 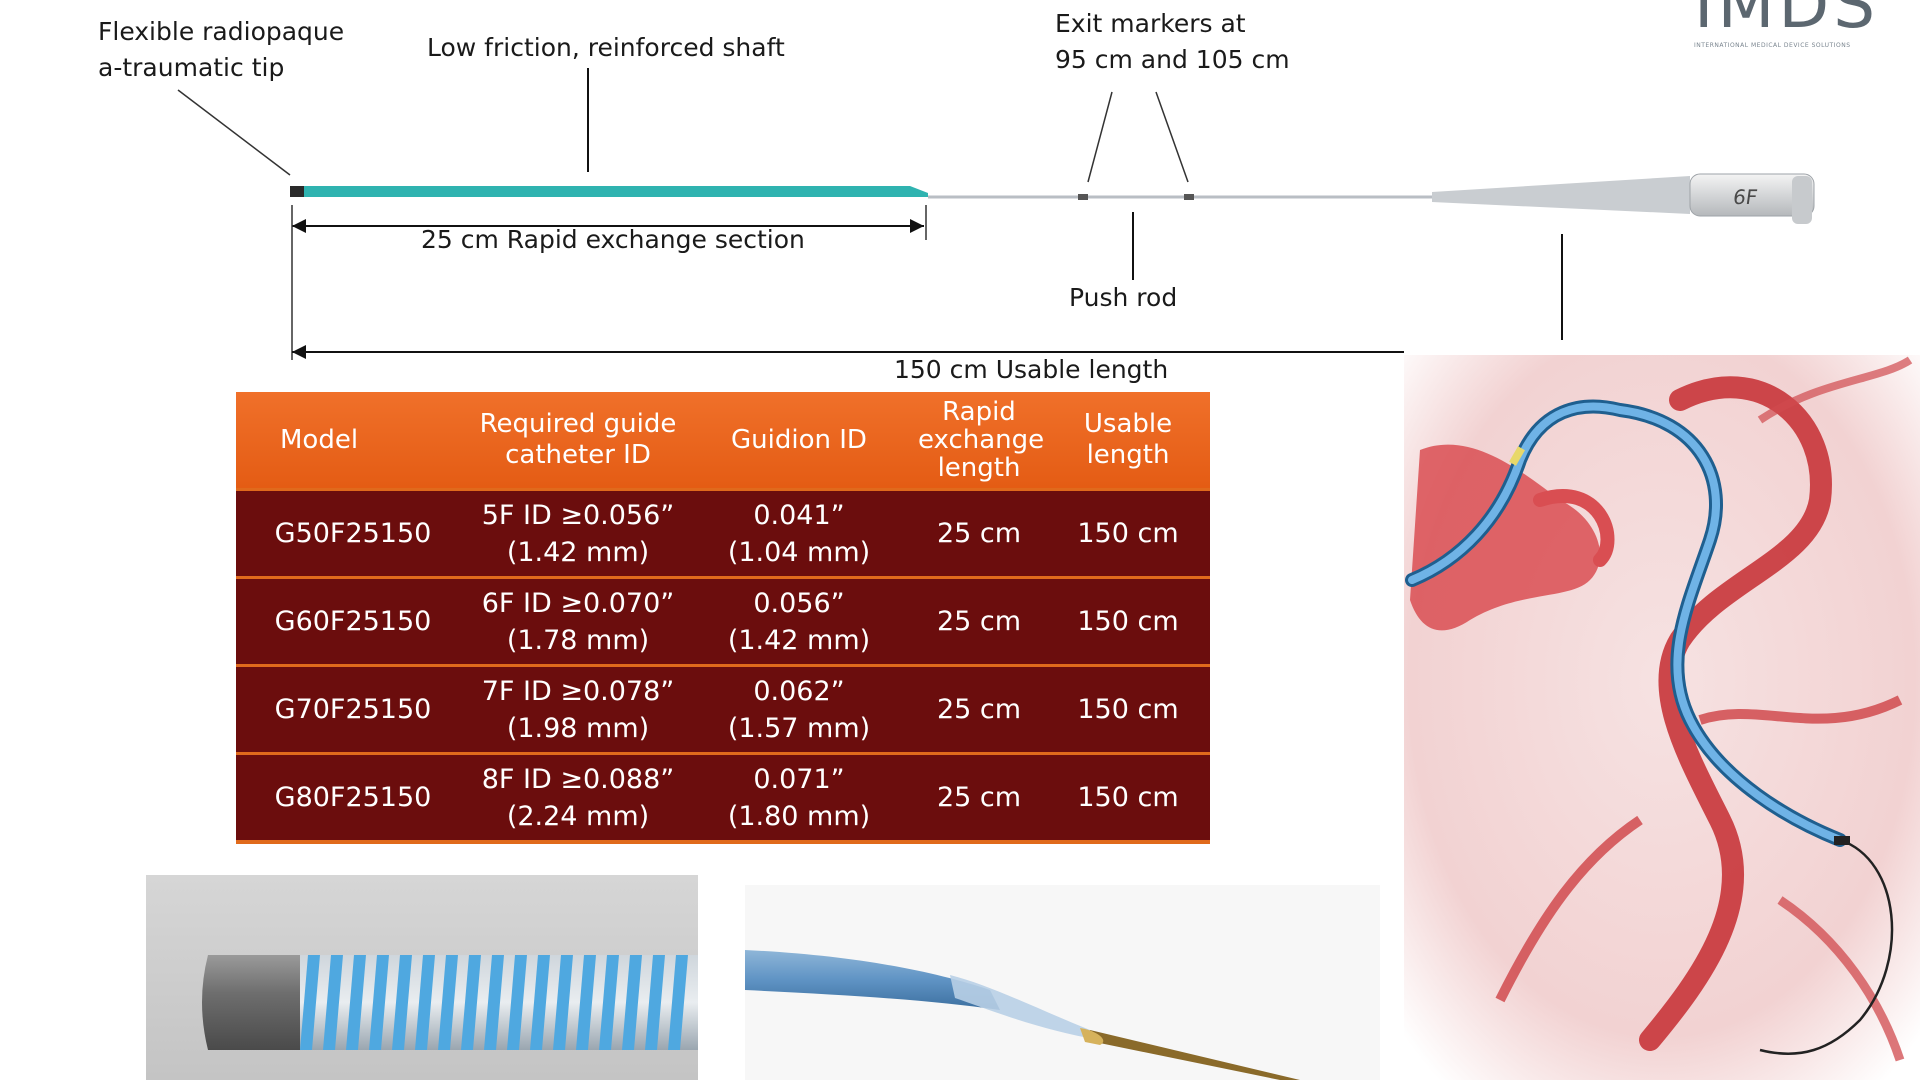 I want to click on shaft-label: Low friction, reinforced shaft, so click(x=606, y=47).